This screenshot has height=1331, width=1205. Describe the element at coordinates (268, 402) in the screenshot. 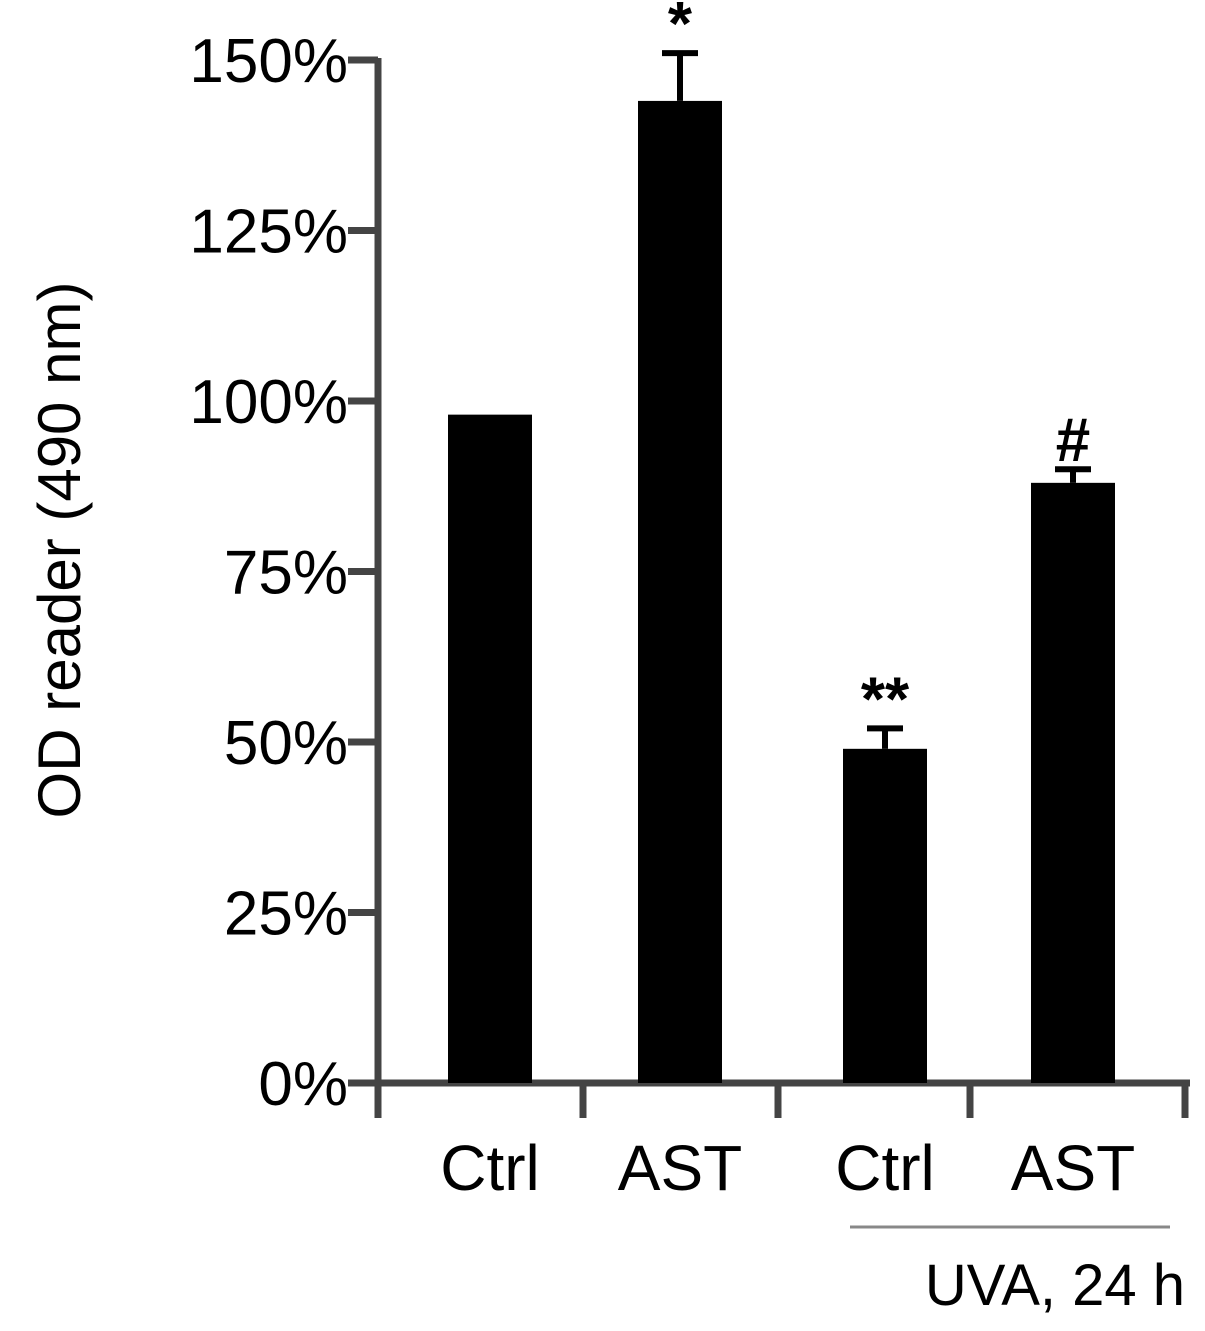

I see `y-tick-label: 100%` at that location.